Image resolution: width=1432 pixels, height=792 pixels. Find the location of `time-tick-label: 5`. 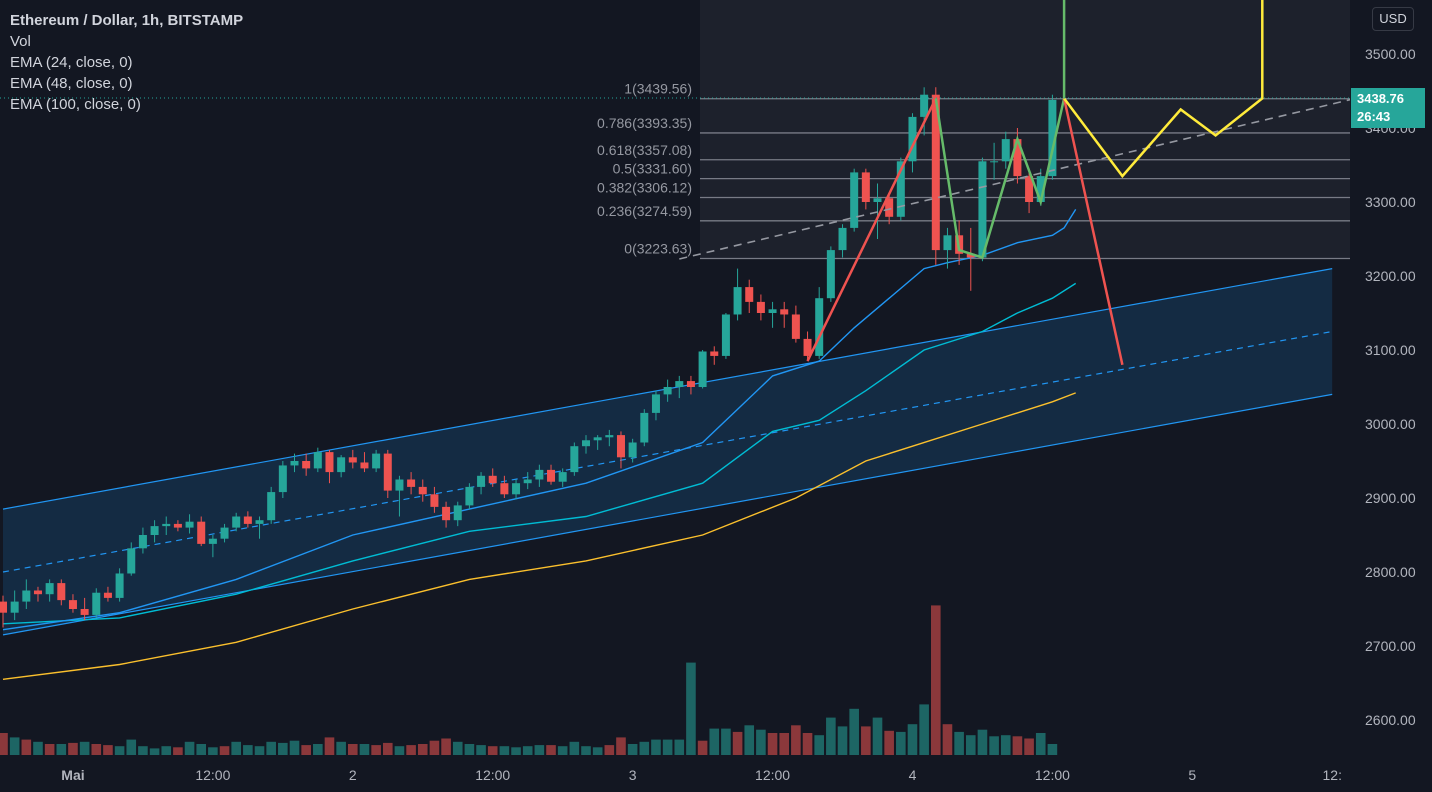

time-tick-label: 5 is located at coordinates (1192, 775).